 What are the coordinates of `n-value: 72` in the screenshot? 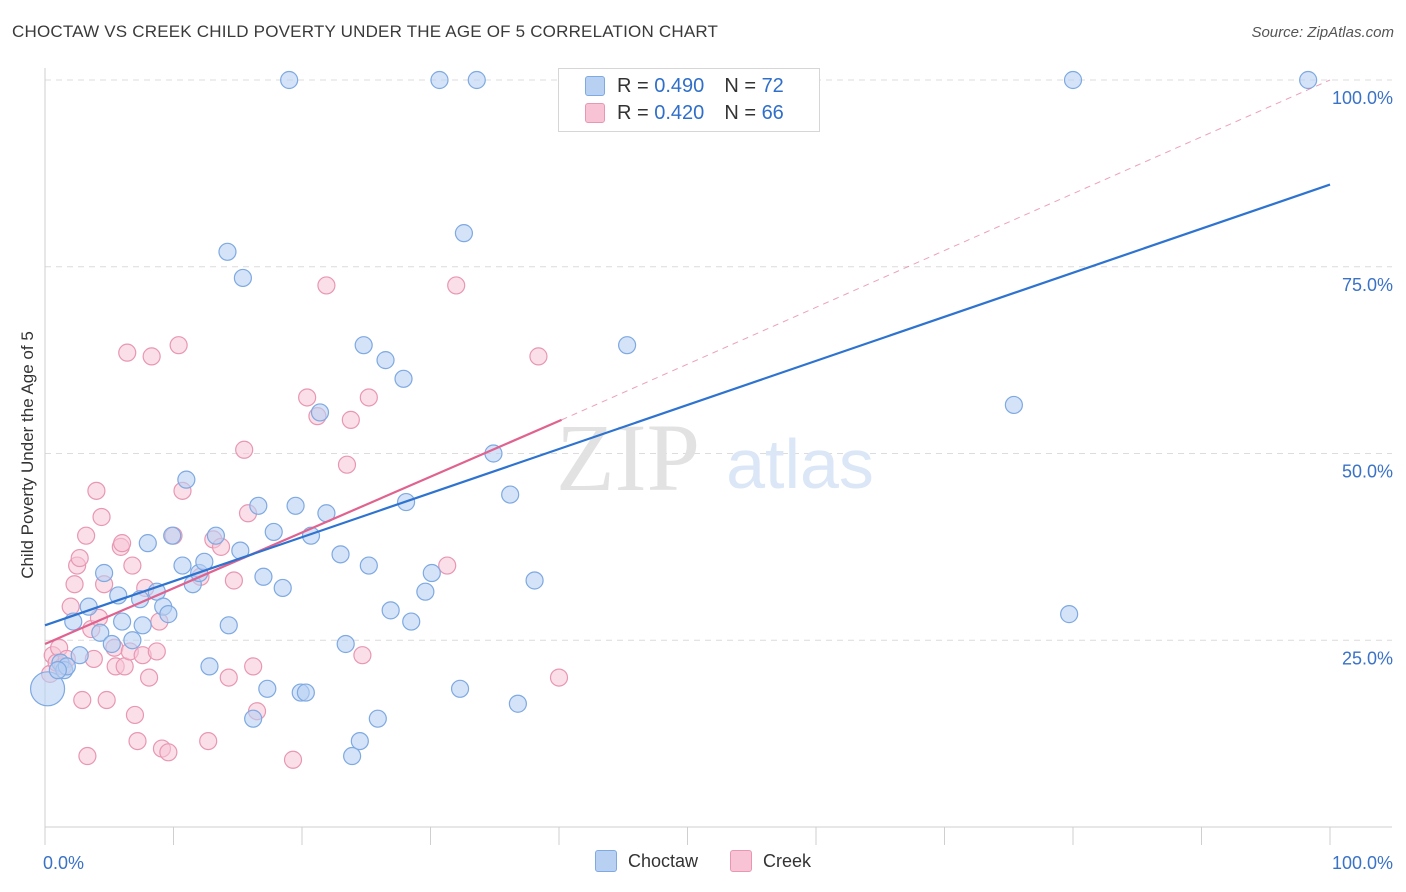 It's located at (772, 85).